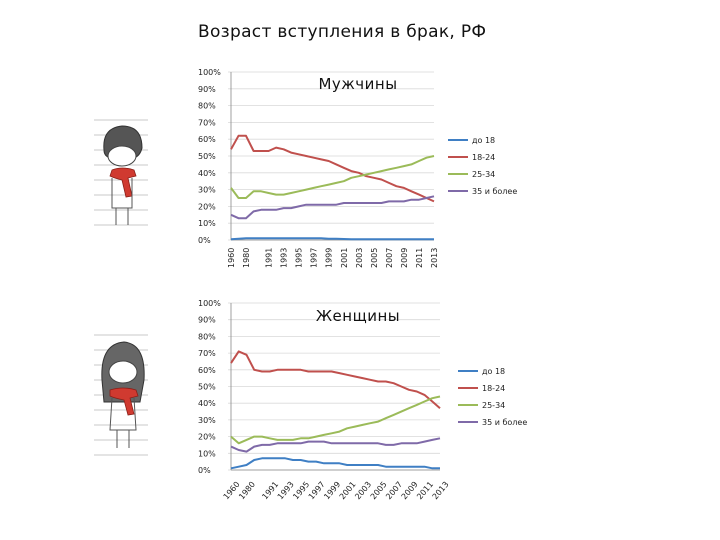 Image resolution: width=720 pixels, height=540 pixels. I want to click on girl-sketch-illustration, so click(121, 395).